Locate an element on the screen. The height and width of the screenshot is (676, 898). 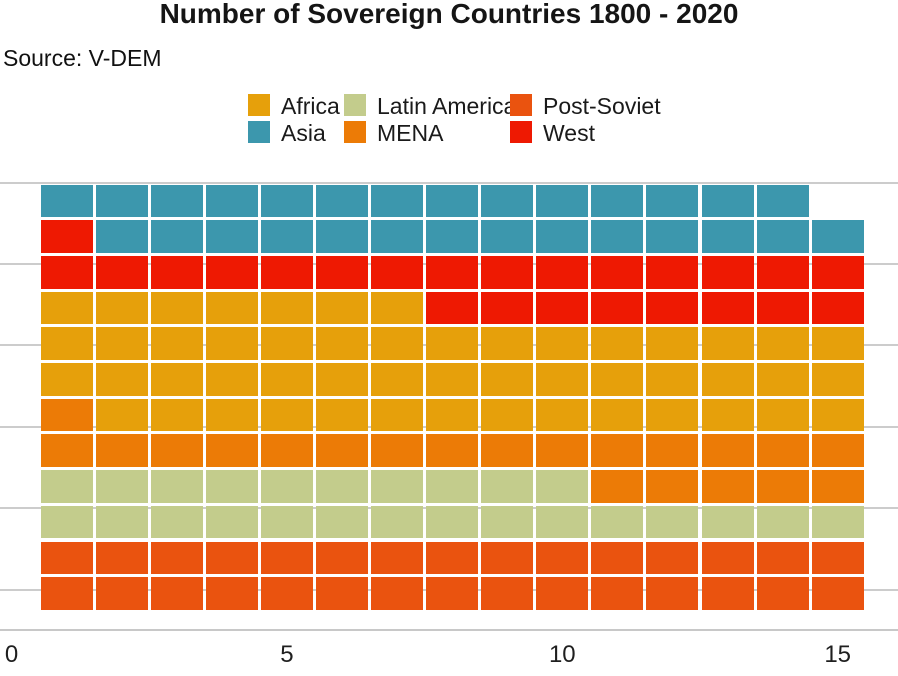
legend-label: Africa is located at coordinates (310, 106).